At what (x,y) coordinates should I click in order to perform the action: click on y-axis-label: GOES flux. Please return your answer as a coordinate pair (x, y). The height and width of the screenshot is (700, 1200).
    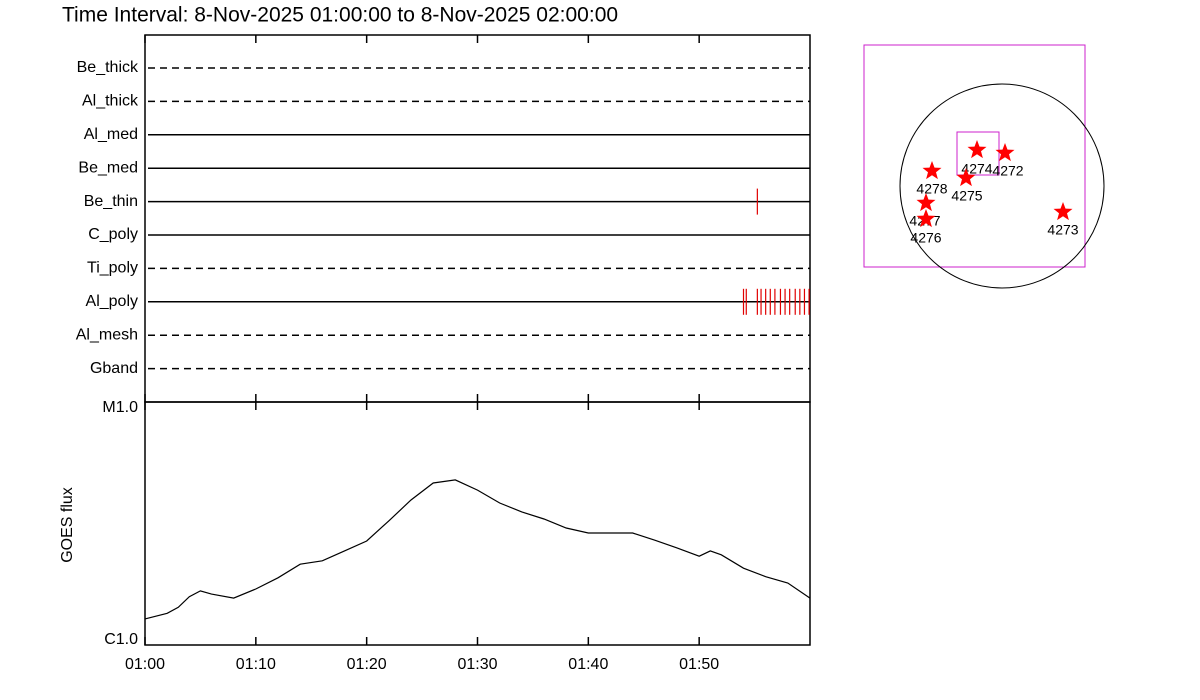
    Looking at the image, I should click on (67, 525).